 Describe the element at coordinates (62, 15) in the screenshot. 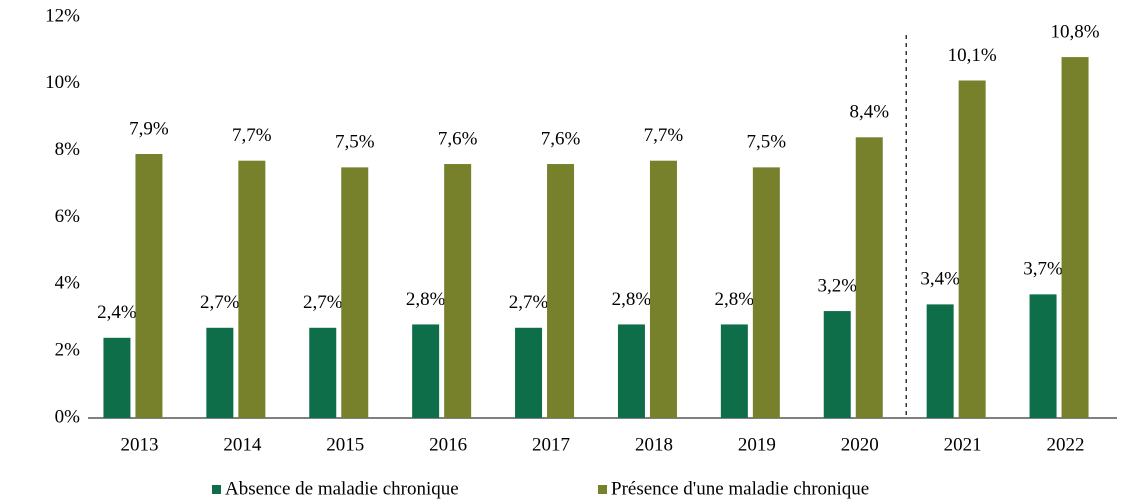

I see `y-tick-label: 12%` at that location.